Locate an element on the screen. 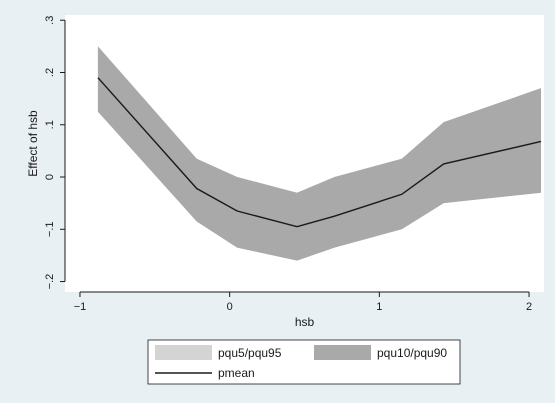 The height and width of the screenshot is (403, 555). x-tick-label: 0 is located at coordinates (230, 307).